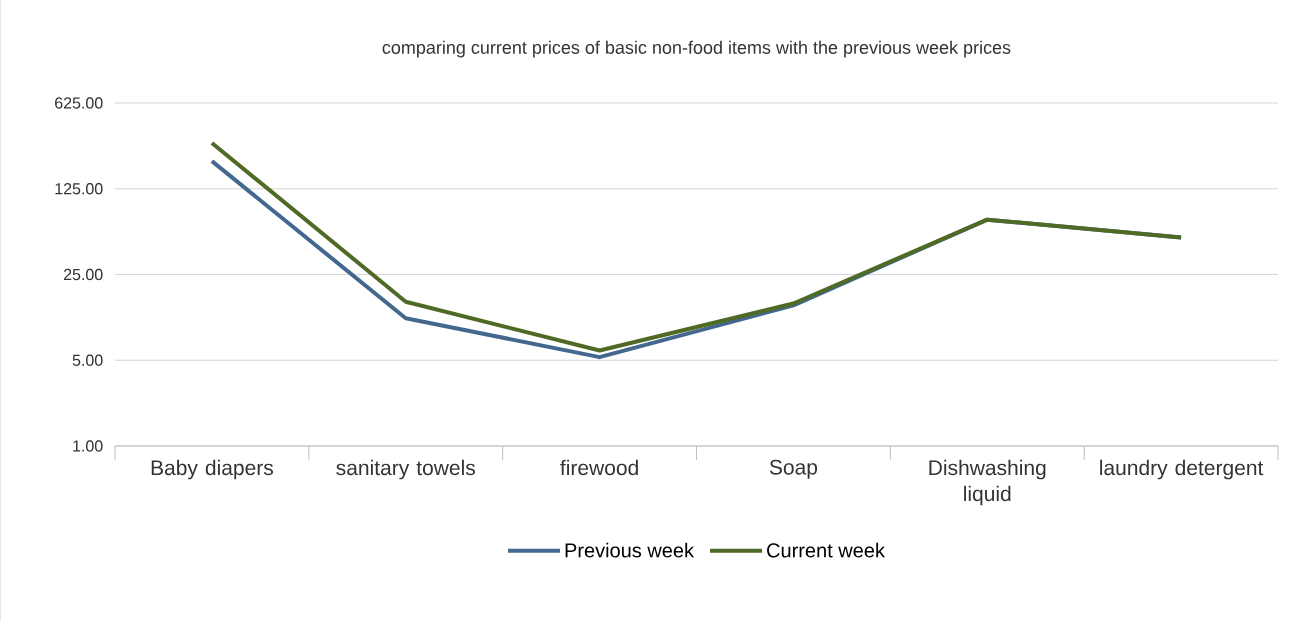  Describe the element at coordinates (599, 467) in the screenshot. I see `x-tick-label: firewood` at that location.